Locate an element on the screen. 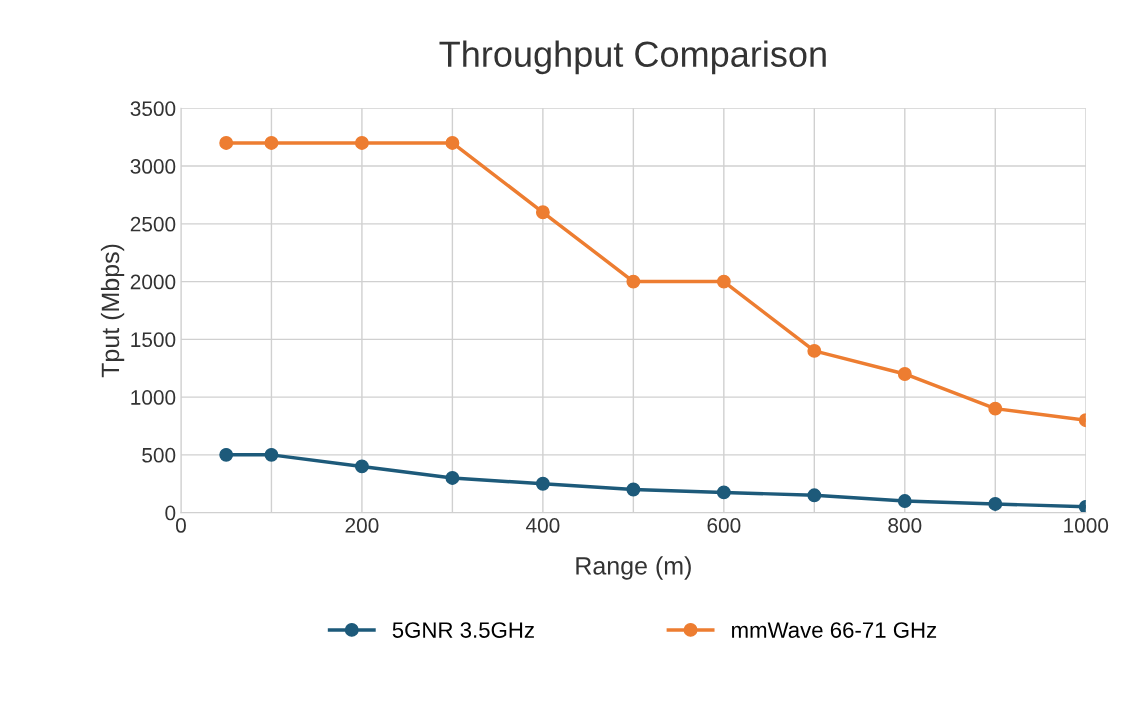  x-tick-label: 800 is located at coordinates (905, 525).